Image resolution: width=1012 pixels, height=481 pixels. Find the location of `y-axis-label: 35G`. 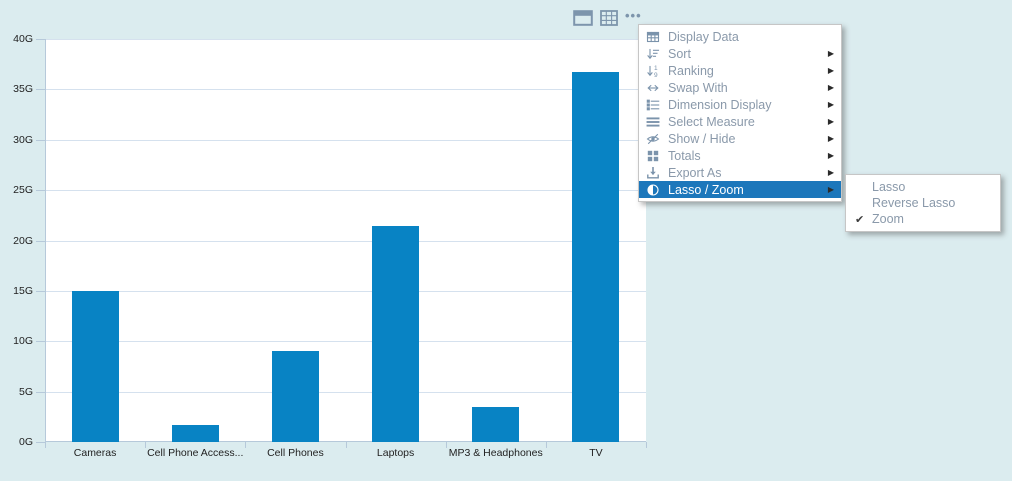

y-axis-label: 35G is located at coordinates (23, 89).